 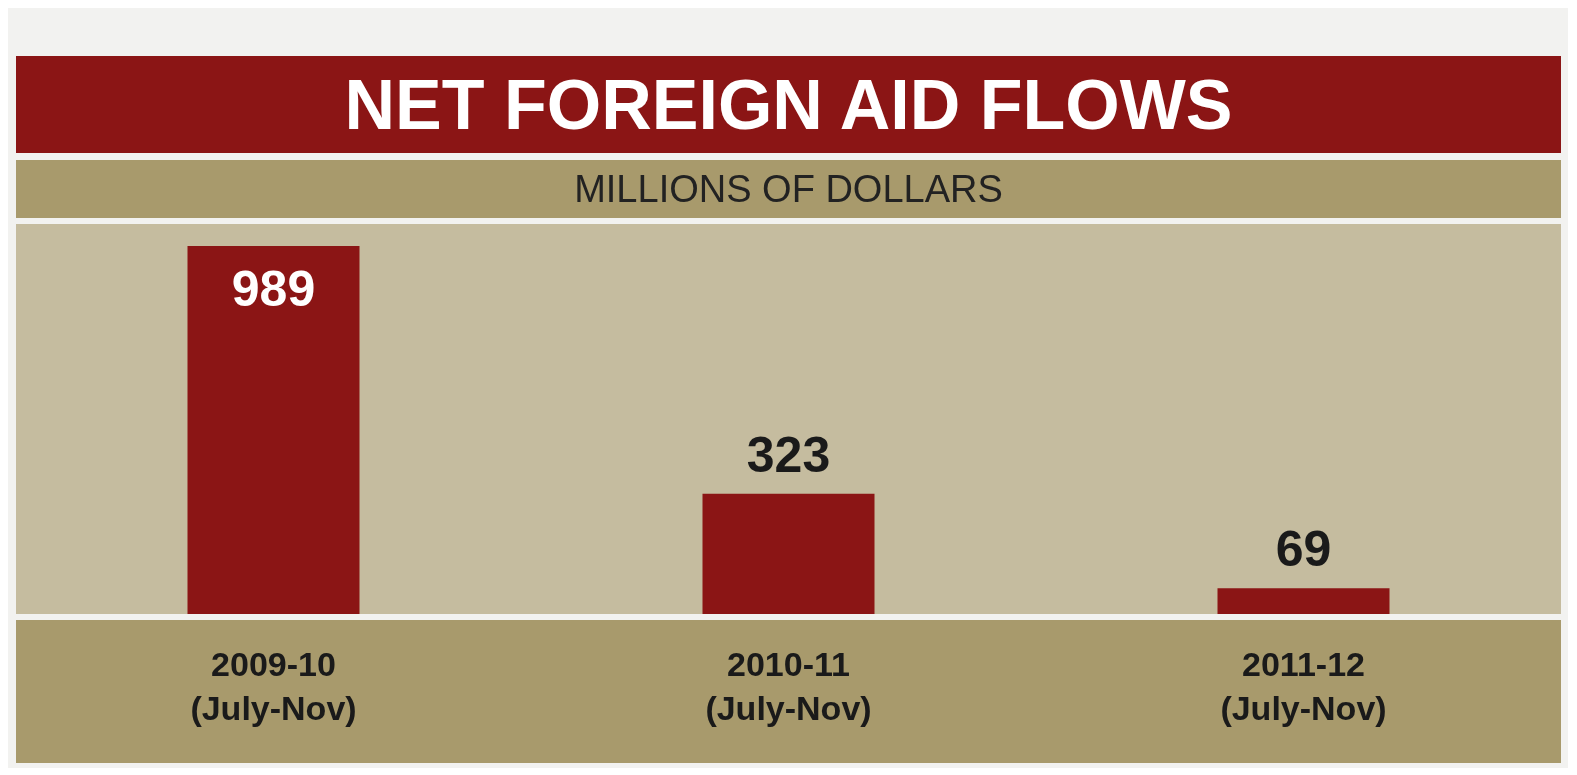 What do you see at coordinates (273, 289) in the screenshot?
I see `data-label: 989` at bounding box center [273, 289].